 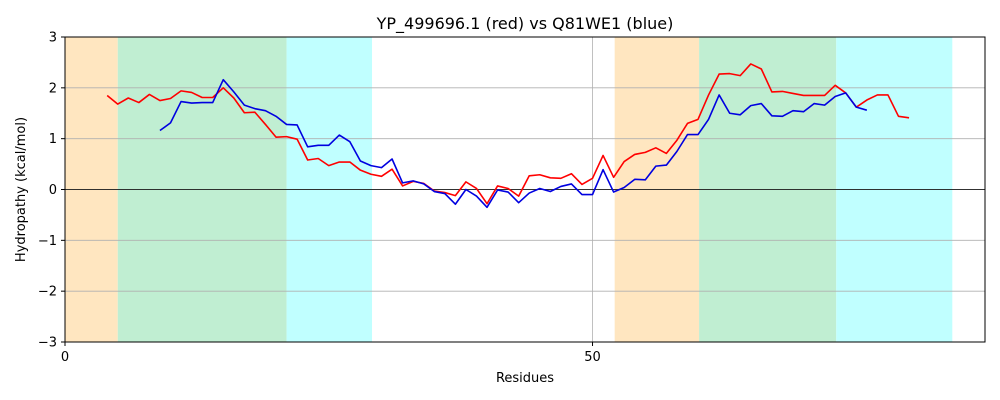 What do you see at coordinates (53, 190) in the screenshot?
I see `y-tick-label: 0` at bounding box center [53, 190].